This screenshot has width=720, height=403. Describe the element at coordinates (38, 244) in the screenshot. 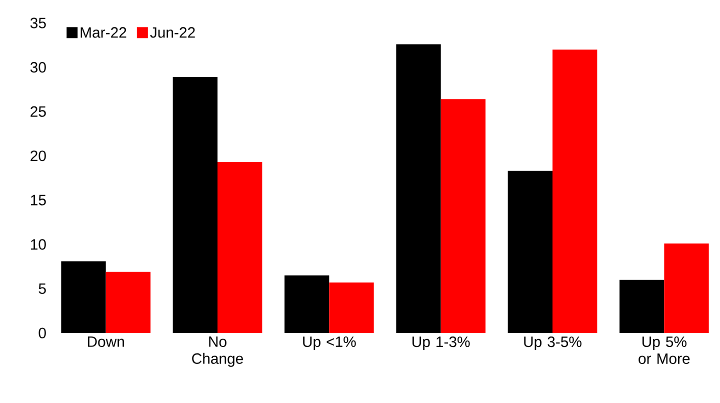

I see `y-tick-label: 10` at that location.